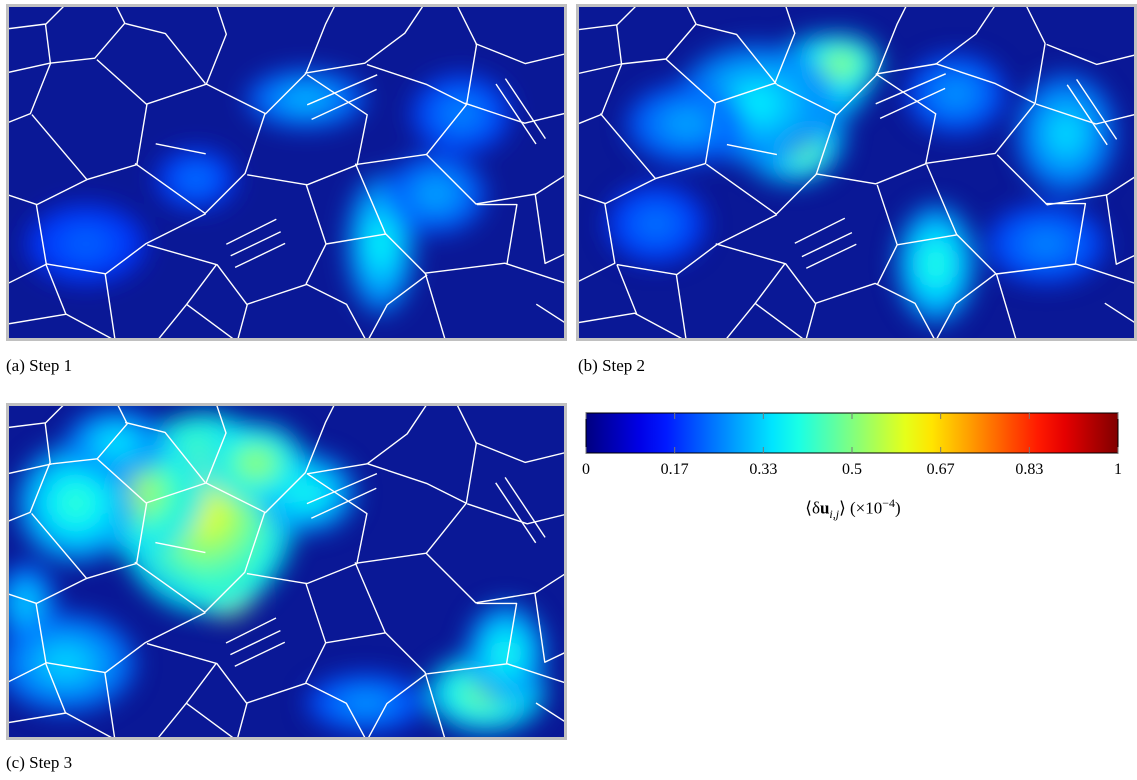 Image resolution: width=1137 pixels, height=780 pixels. I want to click on label-scale: ×10, so click(869, 508).